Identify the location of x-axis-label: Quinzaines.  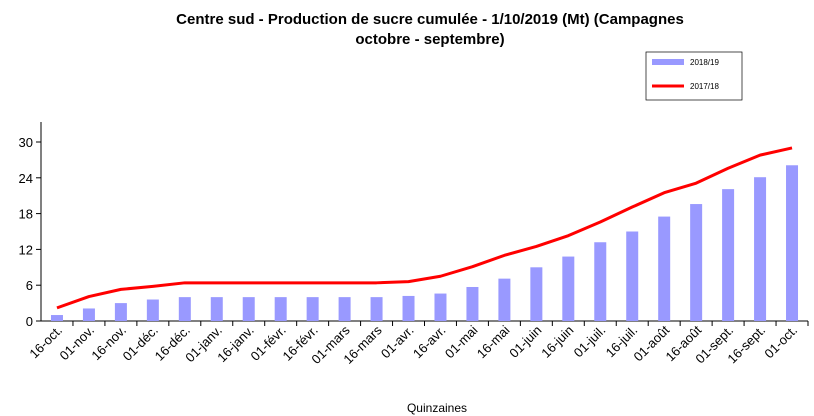
(437, 408).